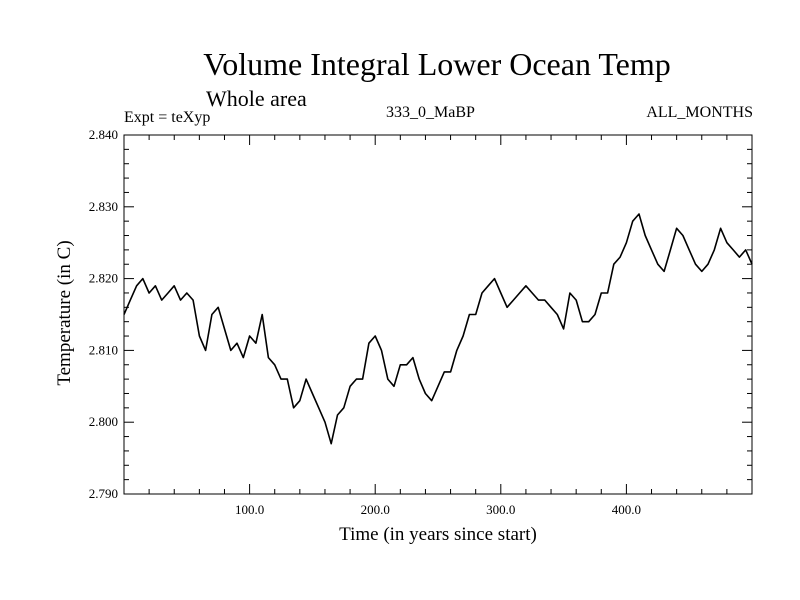 The image size is (800, 600). What do you see at coordinates (699, 112) in the screenshot?
I see `months-label: ALL_MONTHS` at bounding box center [699, 112].